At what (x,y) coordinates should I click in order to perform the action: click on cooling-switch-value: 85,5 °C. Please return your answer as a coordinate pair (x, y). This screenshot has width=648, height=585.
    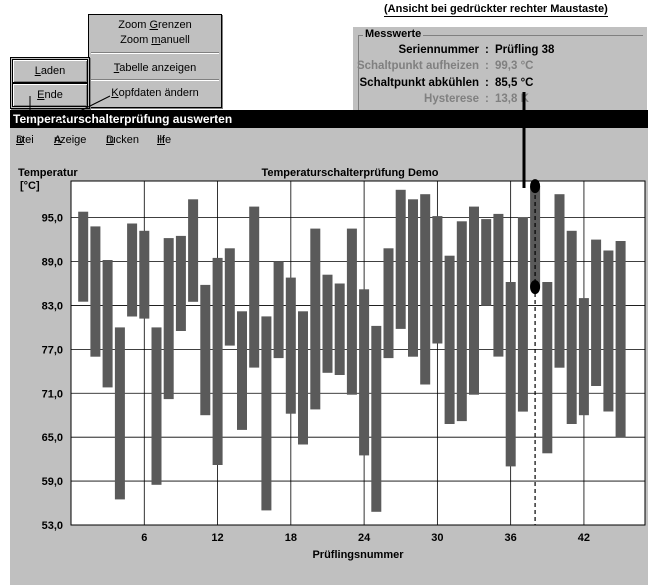
    Looking at the image, I should click on (514, 83).